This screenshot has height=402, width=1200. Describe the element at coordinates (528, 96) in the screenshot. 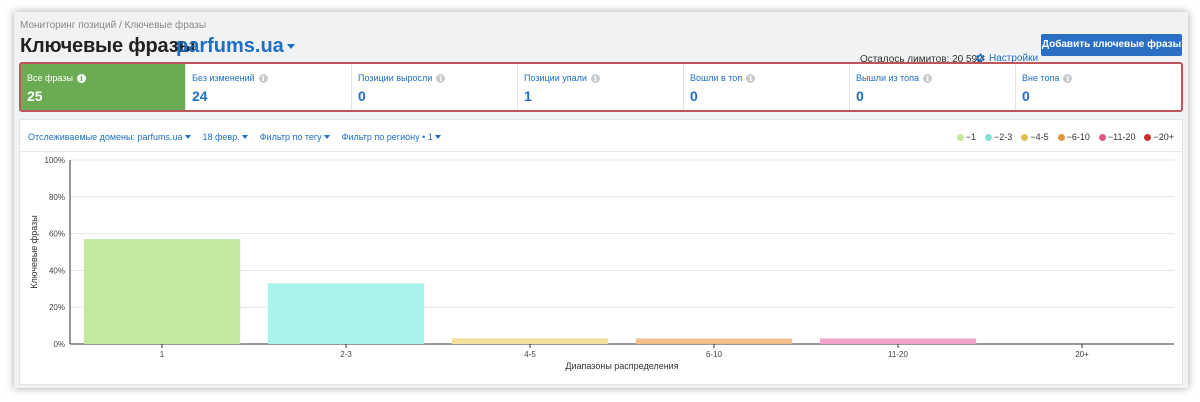

I see `stat-value: 1` at that location.